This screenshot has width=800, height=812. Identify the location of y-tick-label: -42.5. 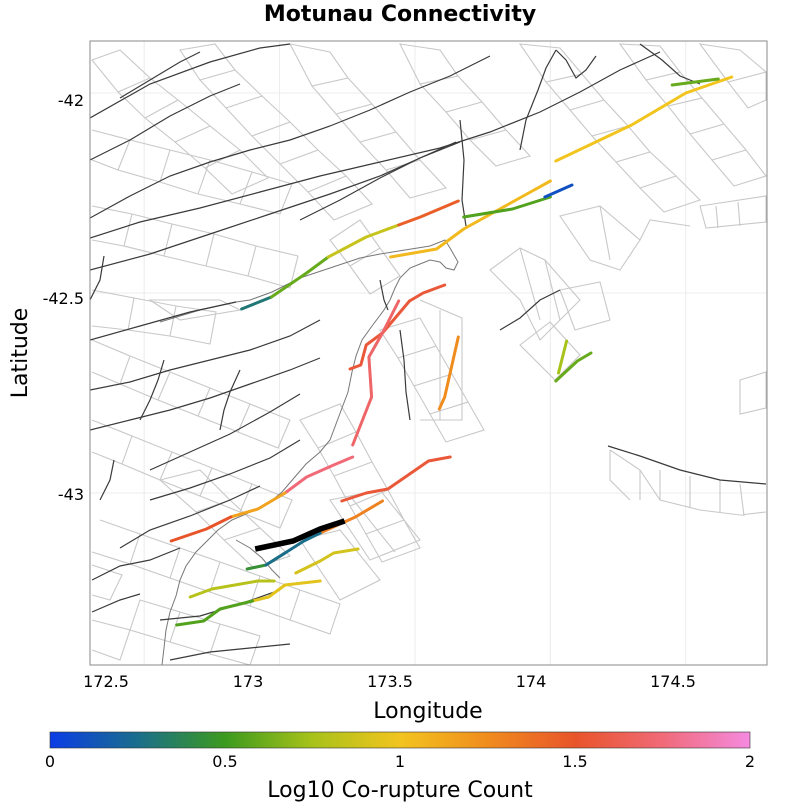
(63, 298).